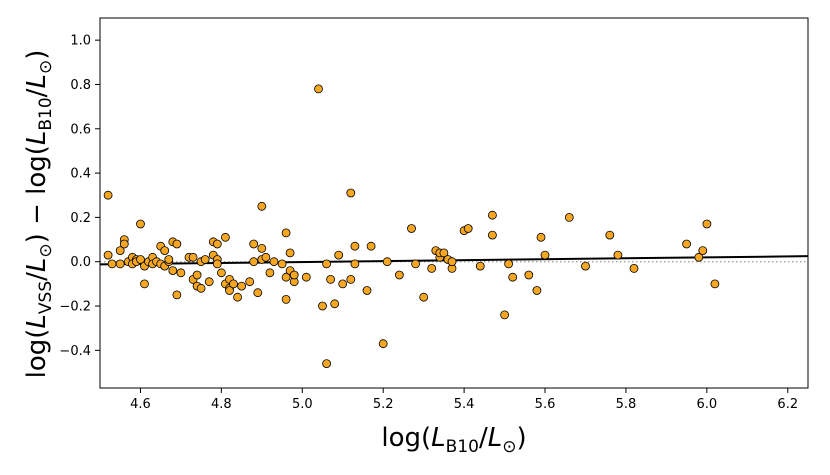 This screenshot has height=475, width=830. Describe the element at coordinates (787, 404) in the screenshot. I see `x-tick-label: 6.2` at that location.